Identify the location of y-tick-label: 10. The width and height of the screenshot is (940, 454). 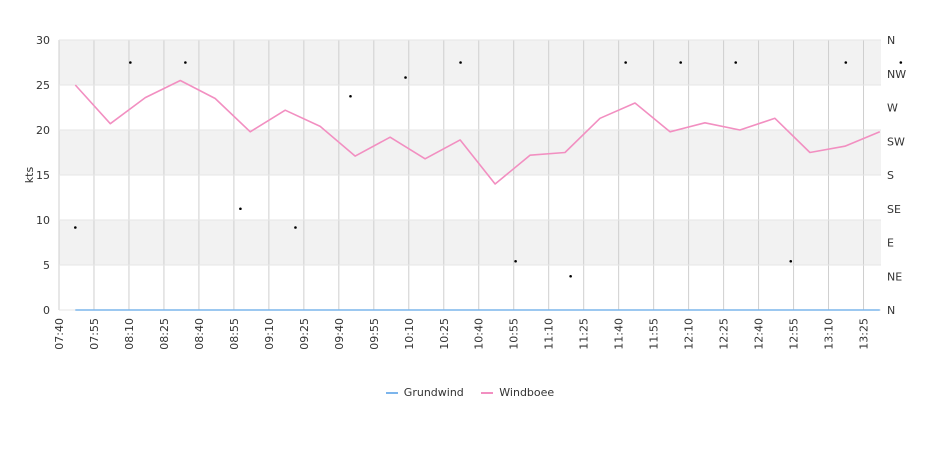
(43, 220).